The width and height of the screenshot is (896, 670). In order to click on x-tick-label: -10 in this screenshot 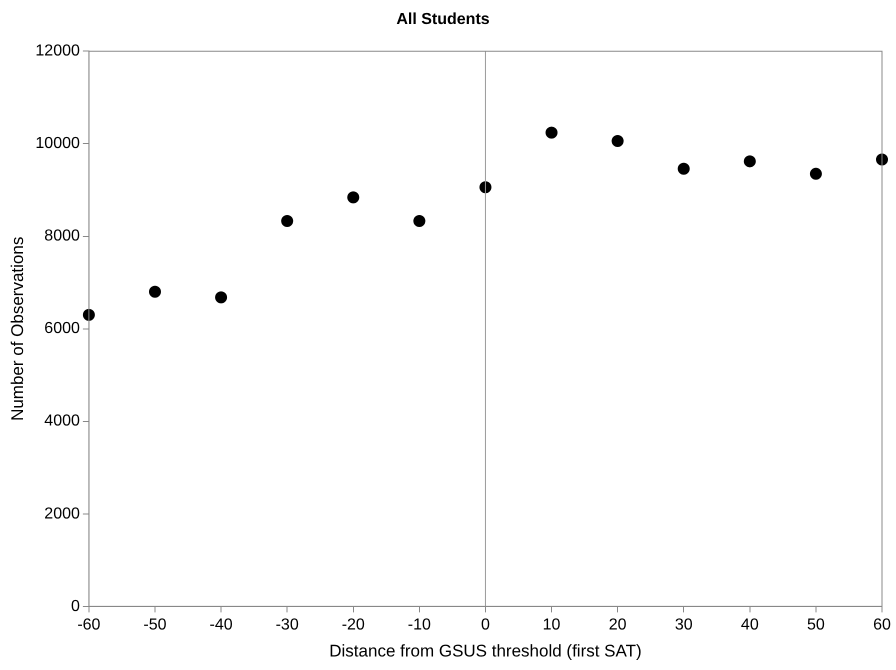, I will do `click(420, 625)`.